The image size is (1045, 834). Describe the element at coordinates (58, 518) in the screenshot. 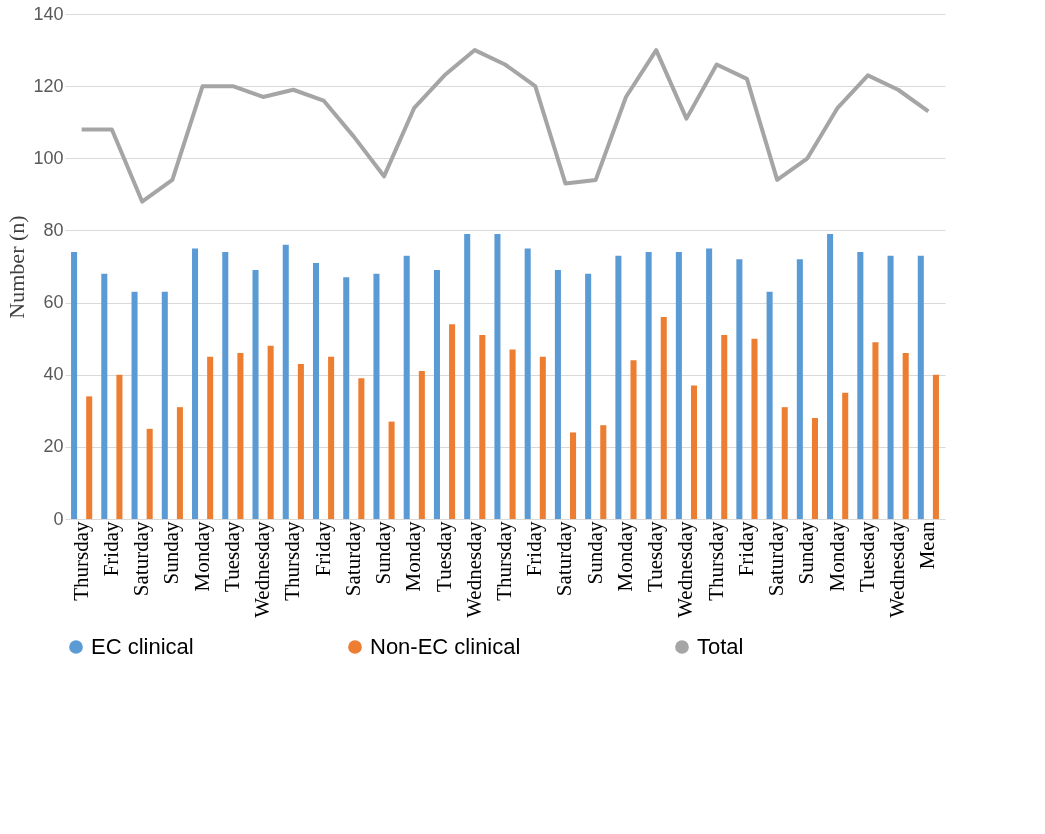

I see `y-tick-label: 0` at that location.